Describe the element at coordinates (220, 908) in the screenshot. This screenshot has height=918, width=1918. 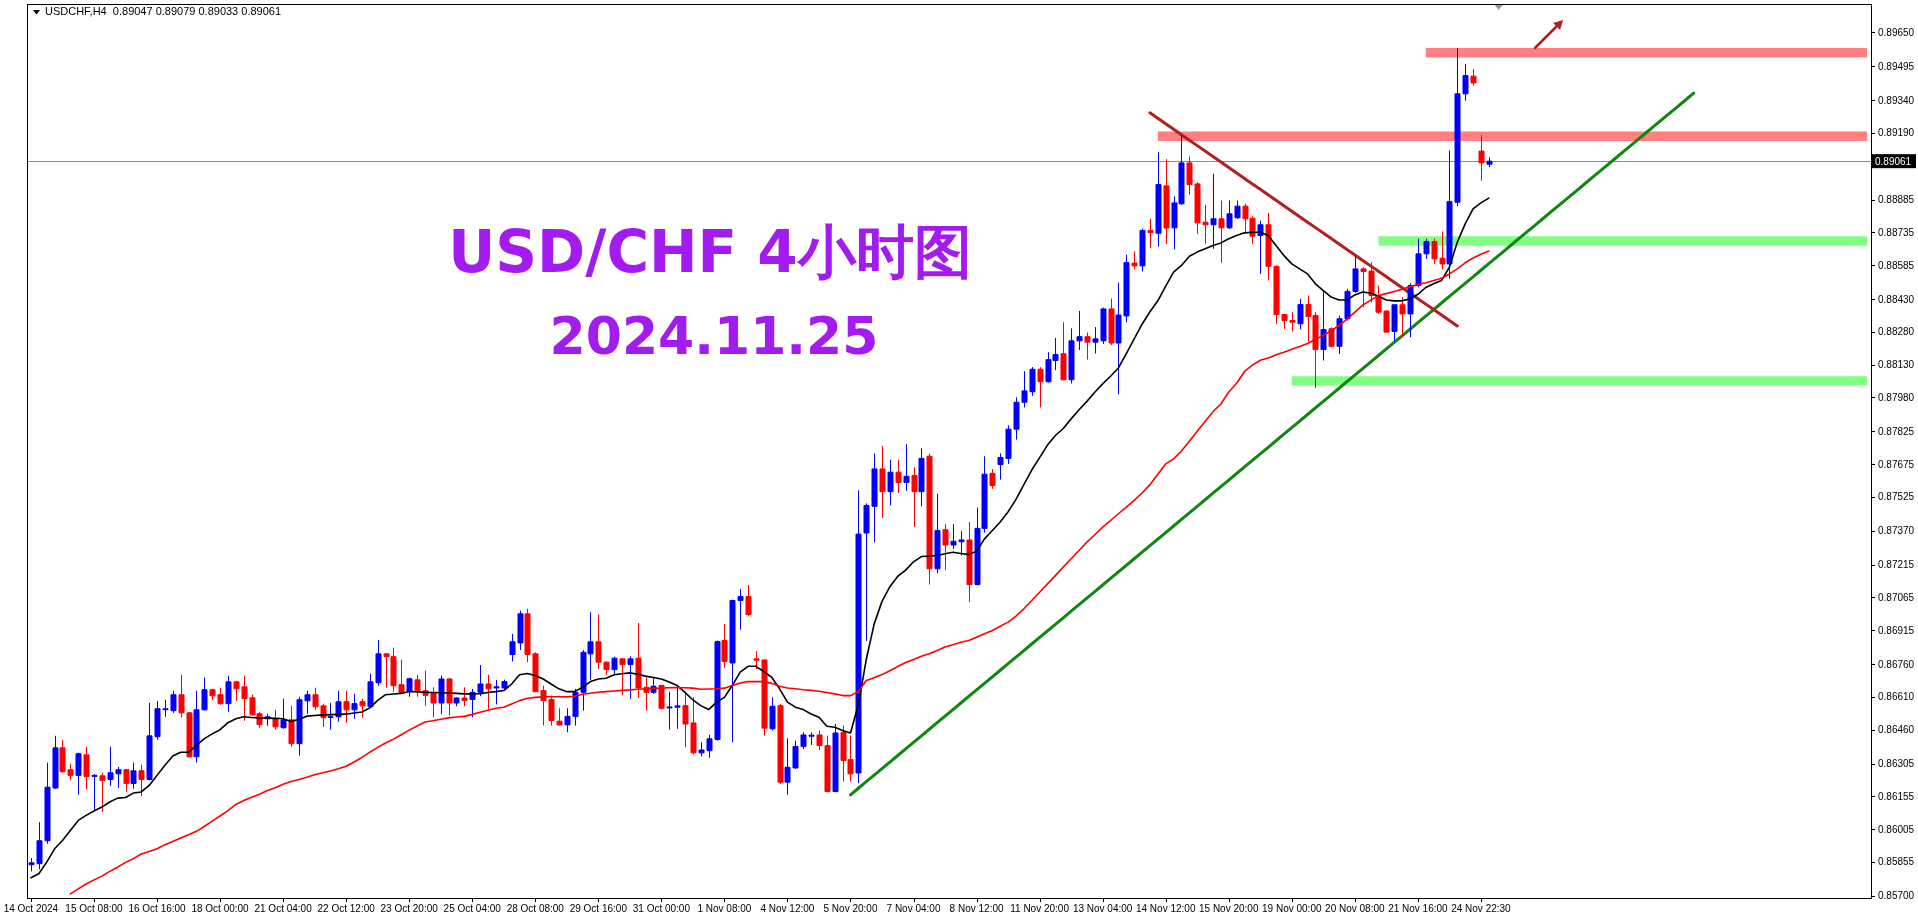
I see `x-tick-label: 18 Oct 00:00` at that location.